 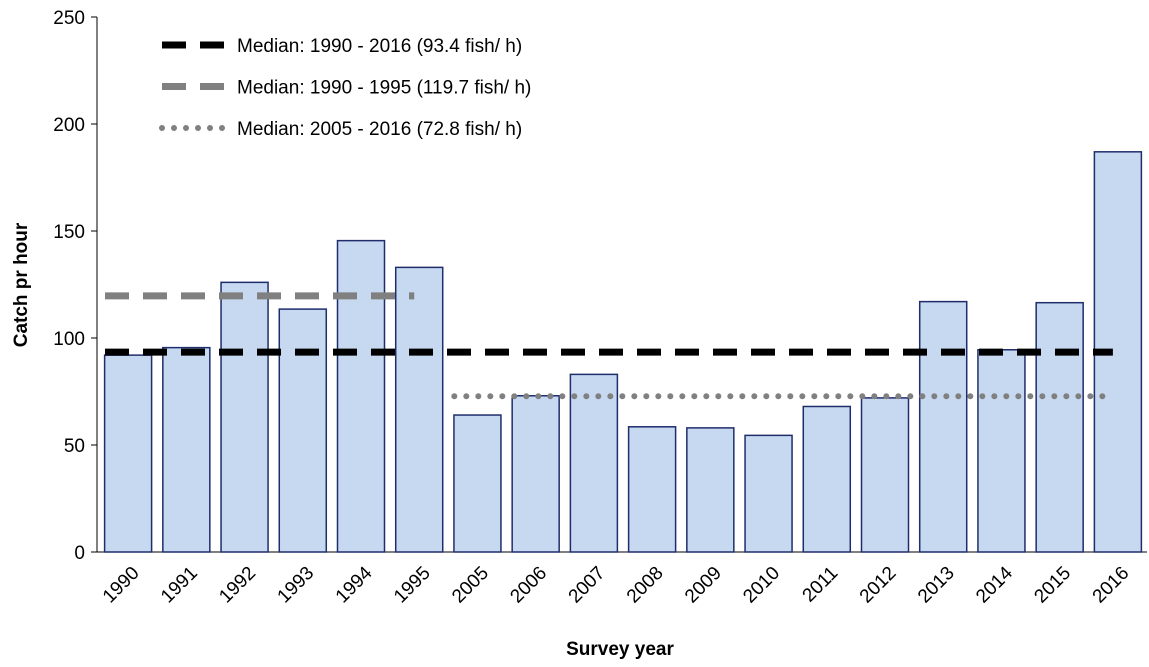 What do you see at coordinates (21, 284) in the screenshot?
I see `y-axis-title: Catch pr hour` at bounding box center [21, 284].